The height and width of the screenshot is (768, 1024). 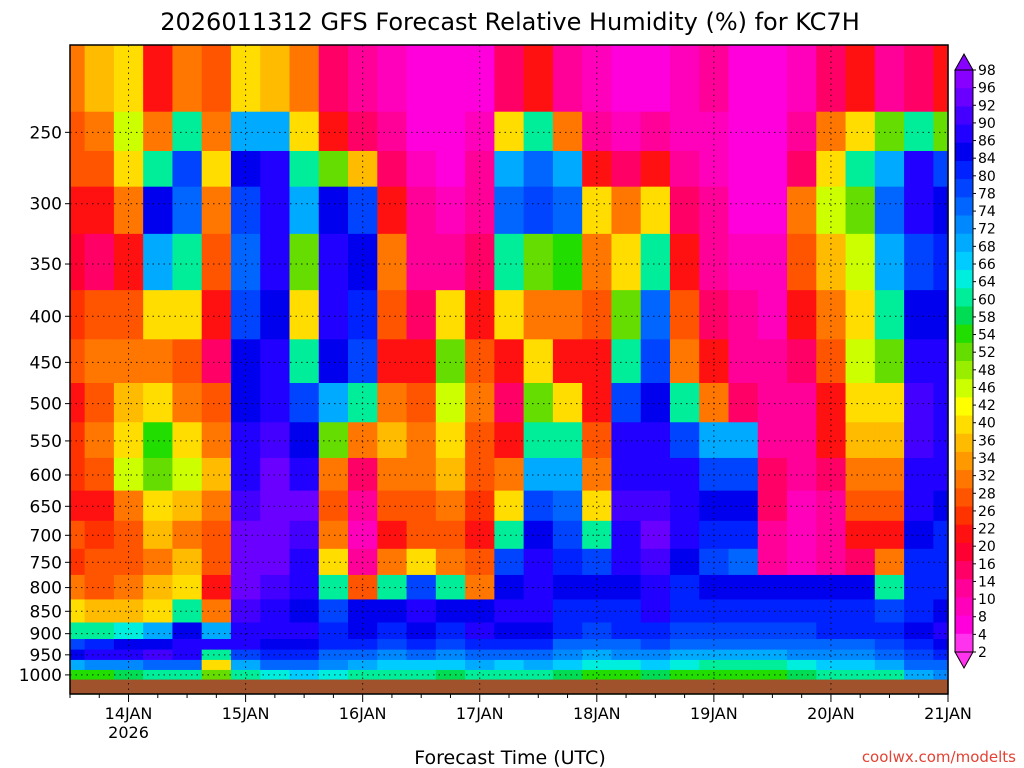 What do you see at coordinates (987, 547) in the screenshot?
I see `colorbar-label: 20` at bounding box center [987, 547].